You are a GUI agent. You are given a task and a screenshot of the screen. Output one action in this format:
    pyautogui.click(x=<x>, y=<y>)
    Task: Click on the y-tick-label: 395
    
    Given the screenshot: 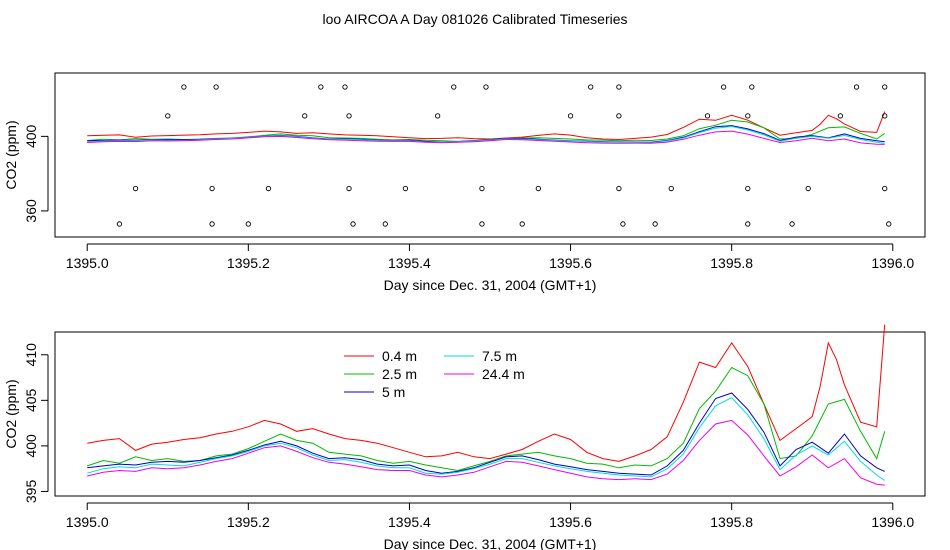 What is the action you would take?
    pyautogui.click(x=31, y=492)
    